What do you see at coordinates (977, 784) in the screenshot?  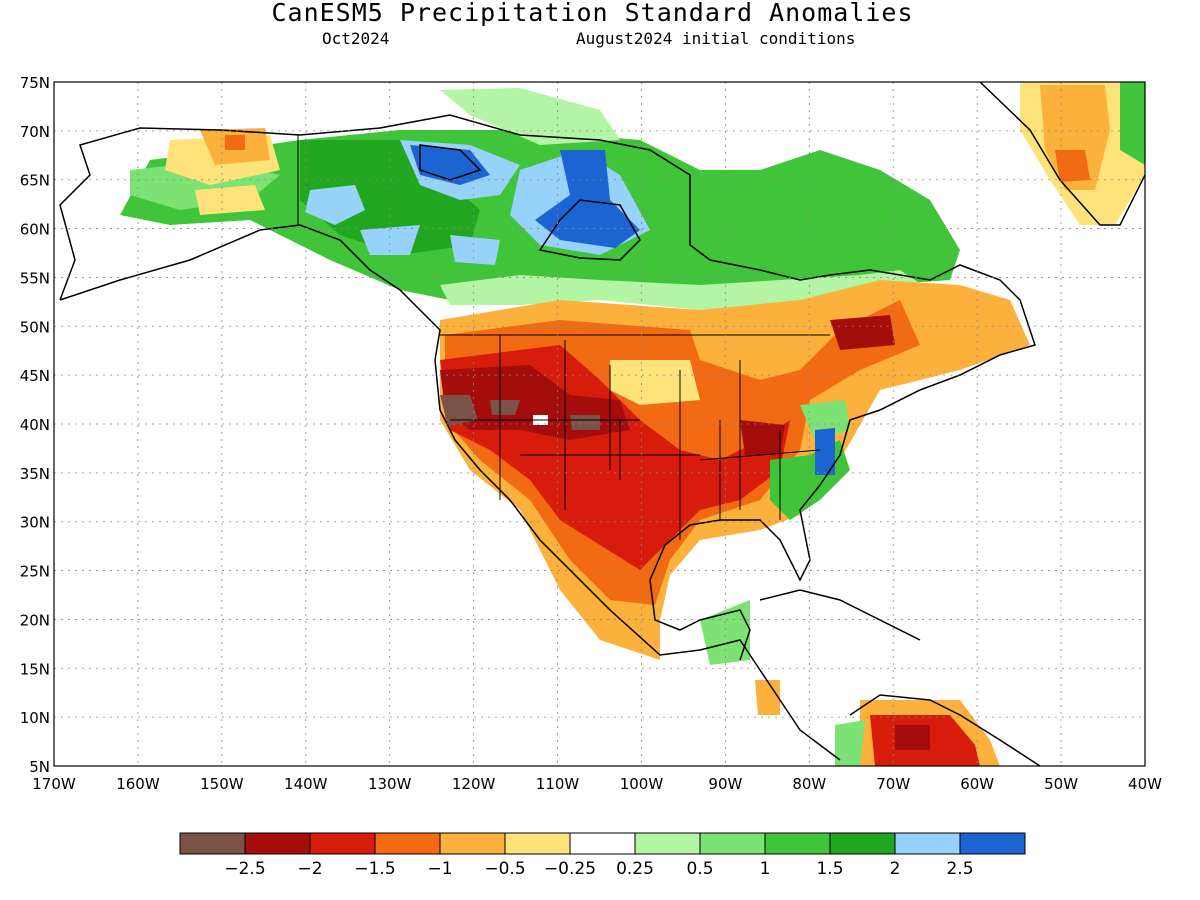 I see `longitude-label: 60W` at bounding box center [977, 784].